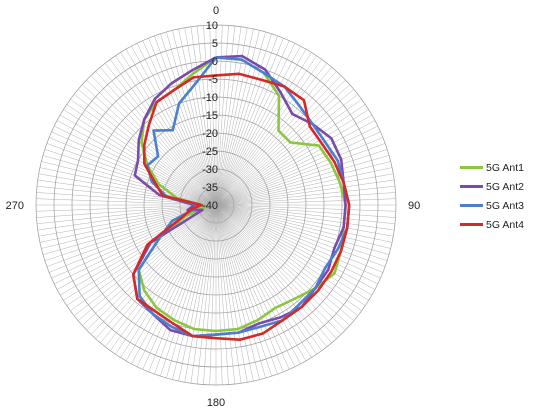  I want to click on radial-tick-label: -30, so click(210, 170).